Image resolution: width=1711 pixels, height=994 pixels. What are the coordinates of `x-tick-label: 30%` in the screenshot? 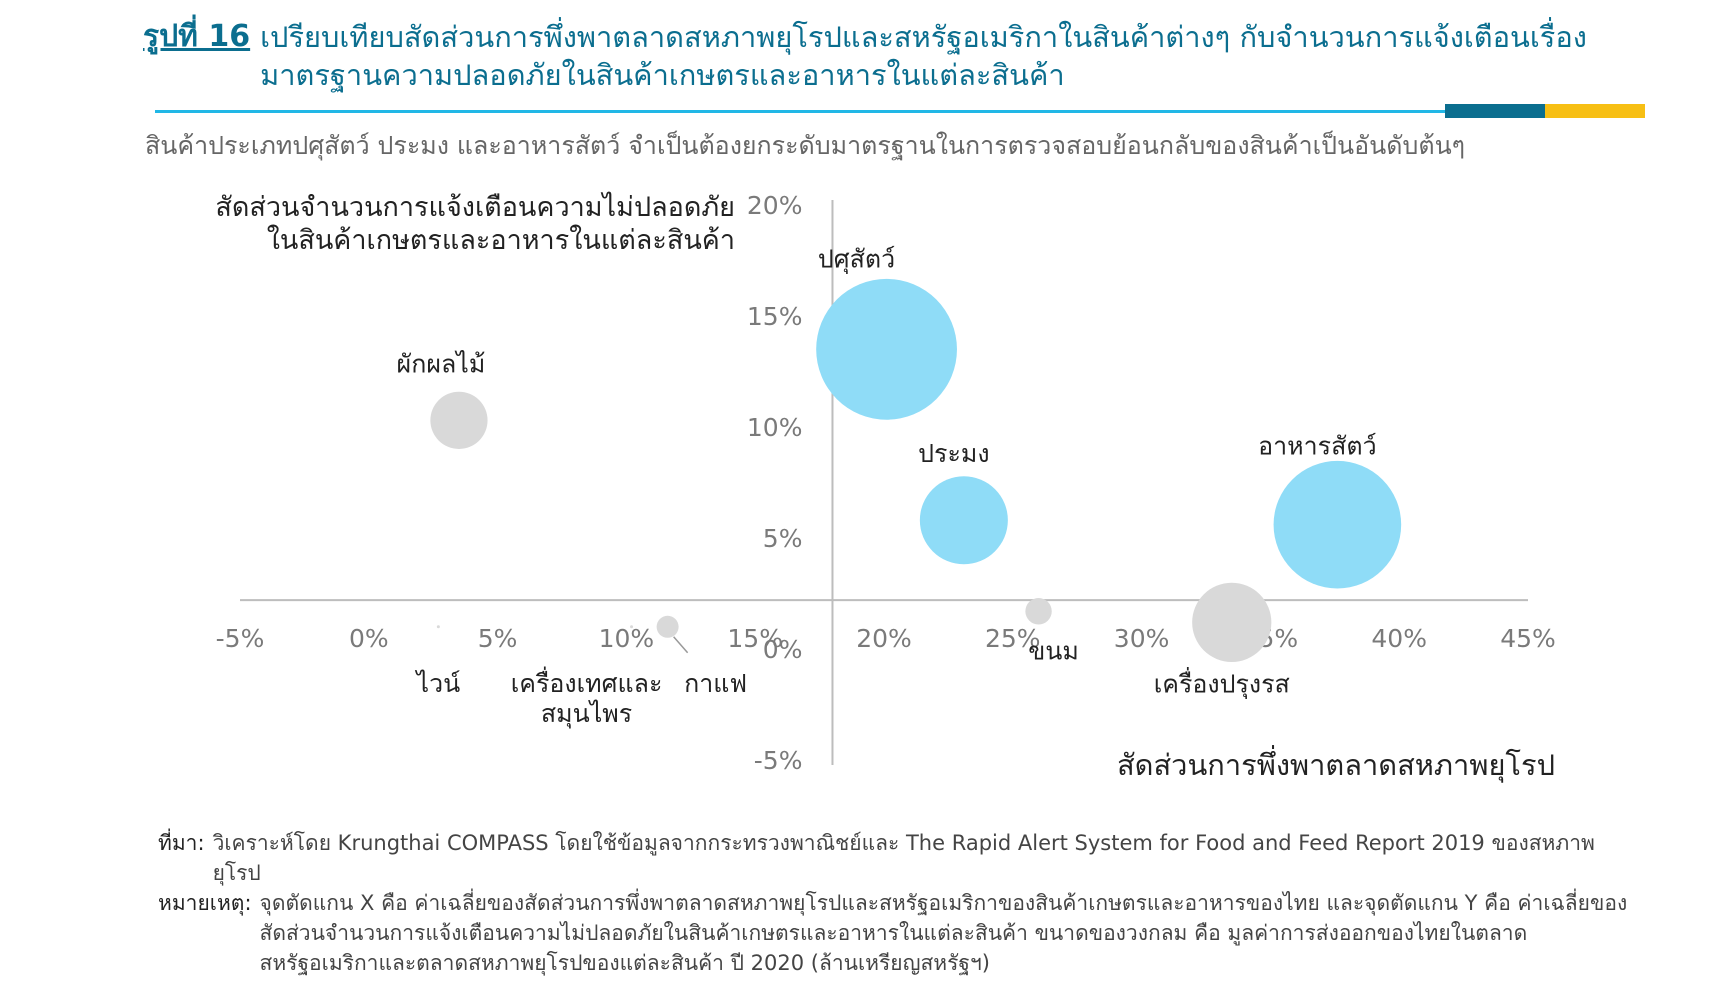 It's located at (1142, 638).